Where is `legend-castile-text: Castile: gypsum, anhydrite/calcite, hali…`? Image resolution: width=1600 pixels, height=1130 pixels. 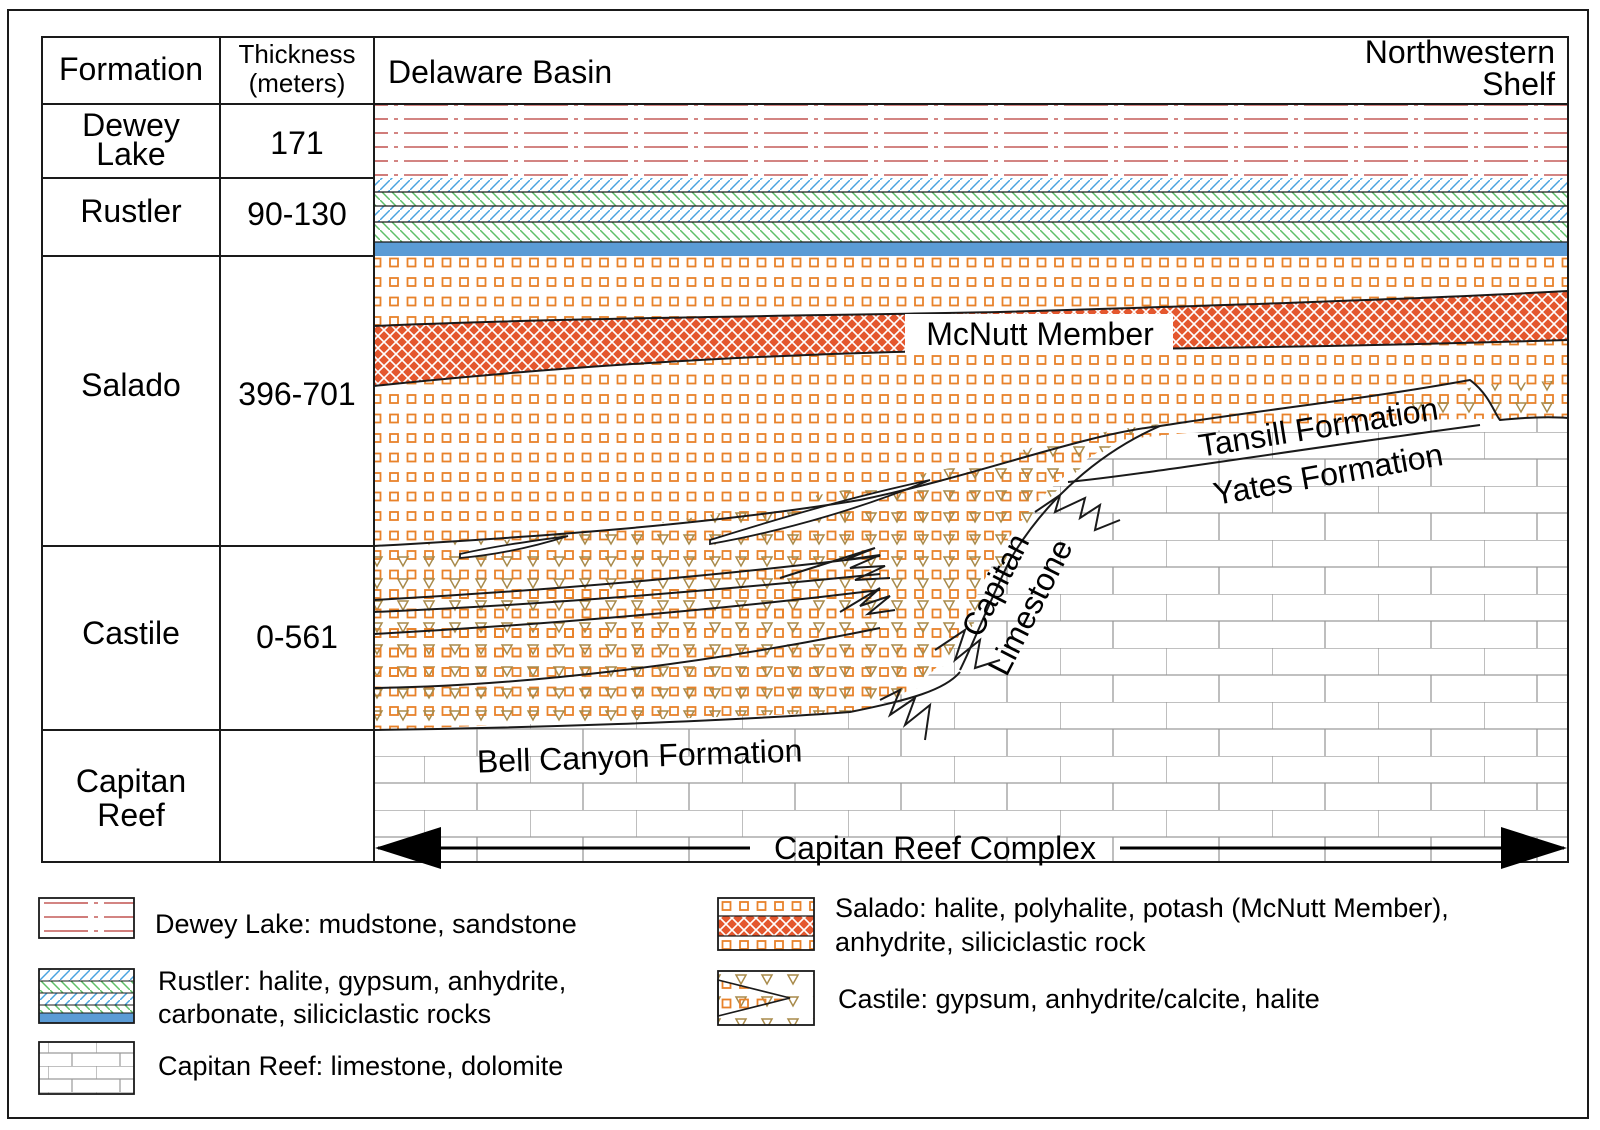
legend-castile-text: Castile: gypsum, anhydrite/calcite, hali… is located at coordinates (1079, 999).